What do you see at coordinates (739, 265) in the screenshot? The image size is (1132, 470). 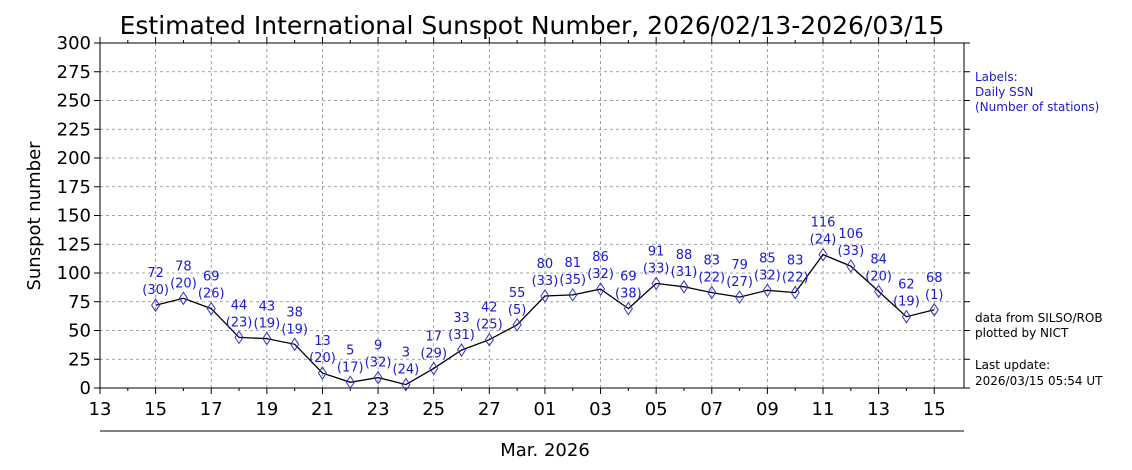 I see `data-label-value: 79` at bounding box center [739, 265].